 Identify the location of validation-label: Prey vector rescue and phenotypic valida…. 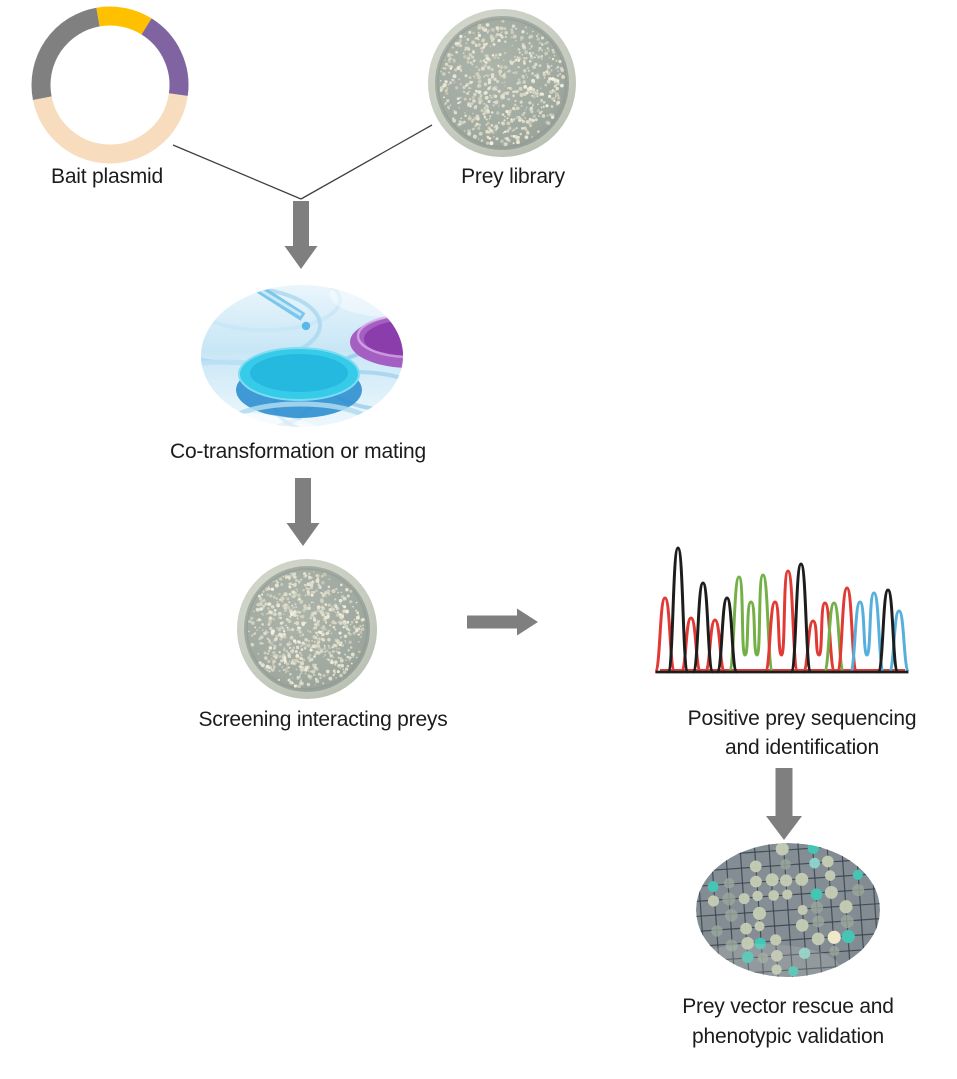
(788, 1022).